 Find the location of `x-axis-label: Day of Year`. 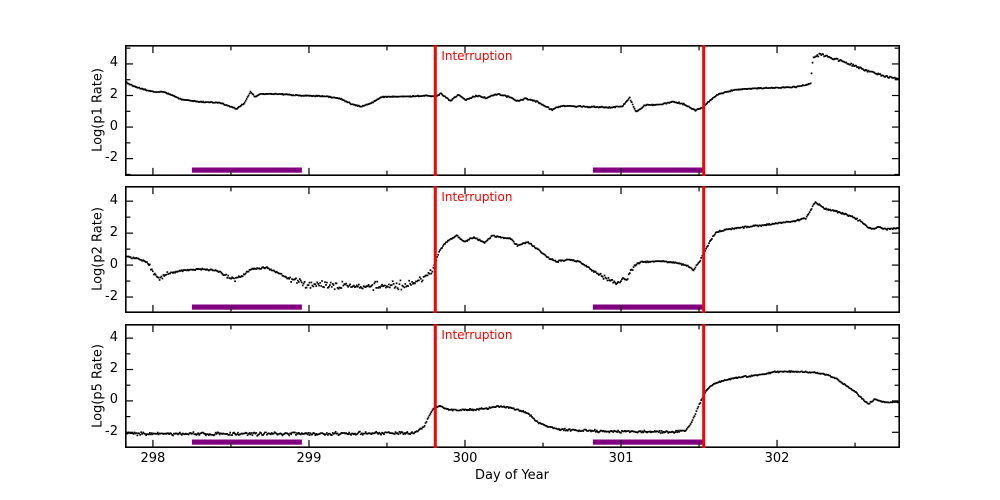

x-axis-label: Day of Year is located at coordinates (512, 475).